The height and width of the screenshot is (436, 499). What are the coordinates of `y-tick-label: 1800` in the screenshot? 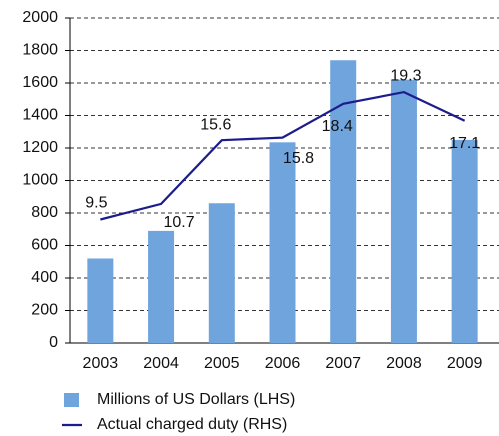 It's located at (40, 50).